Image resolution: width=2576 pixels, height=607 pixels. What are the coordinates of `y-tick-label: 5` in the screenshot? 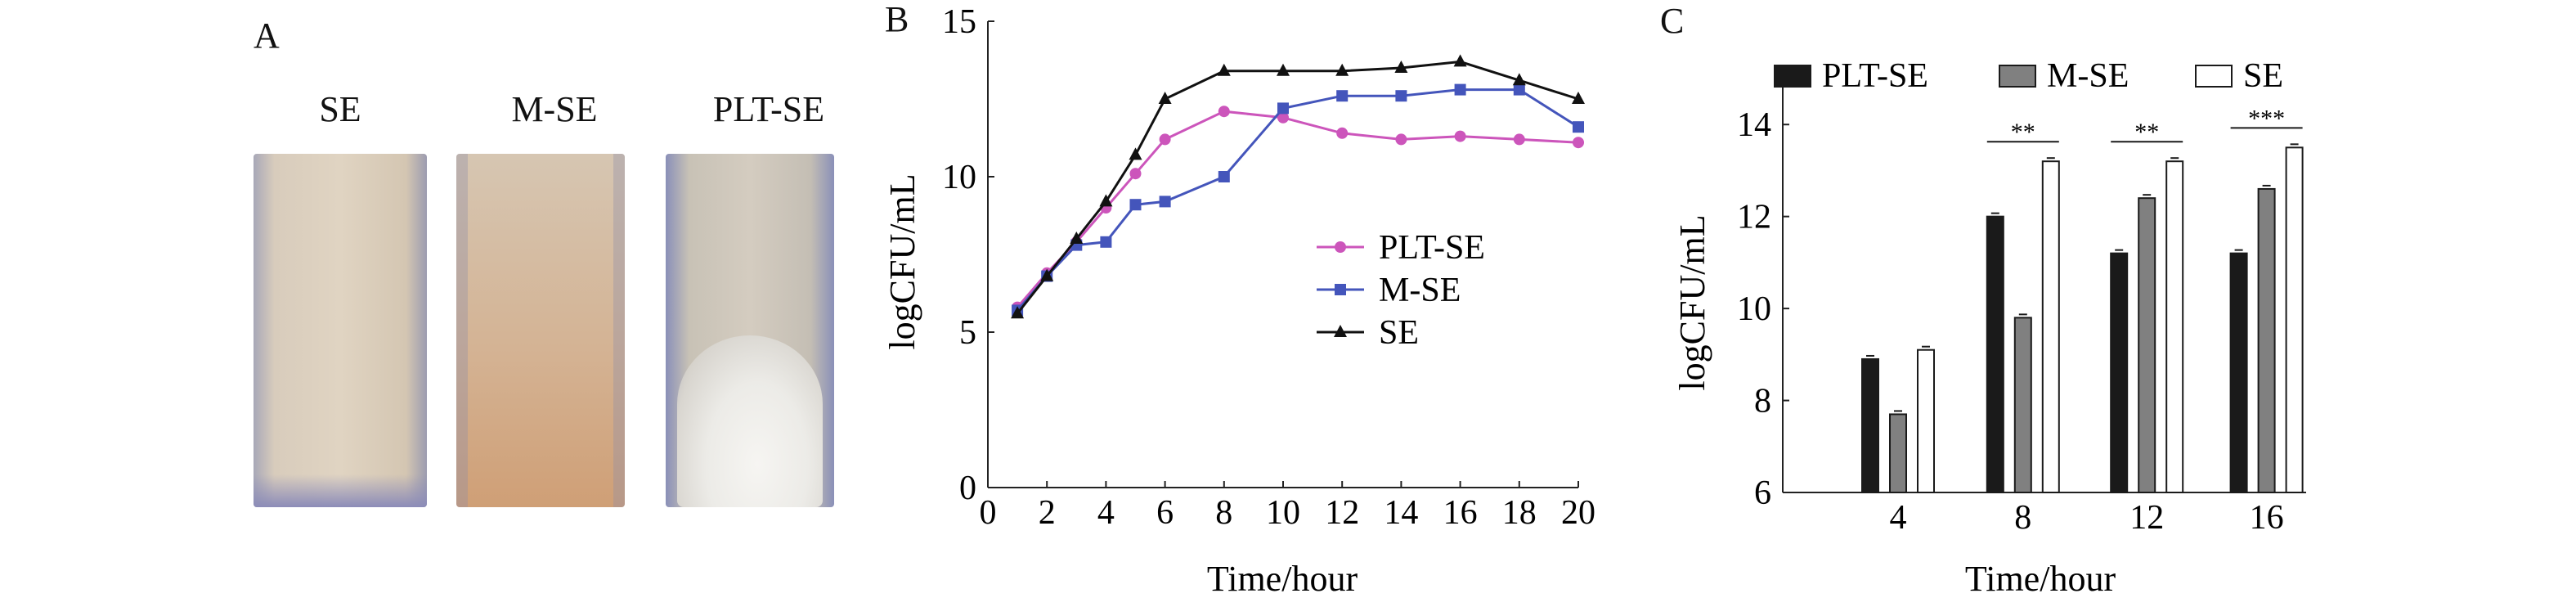 It's located at (967, 333).